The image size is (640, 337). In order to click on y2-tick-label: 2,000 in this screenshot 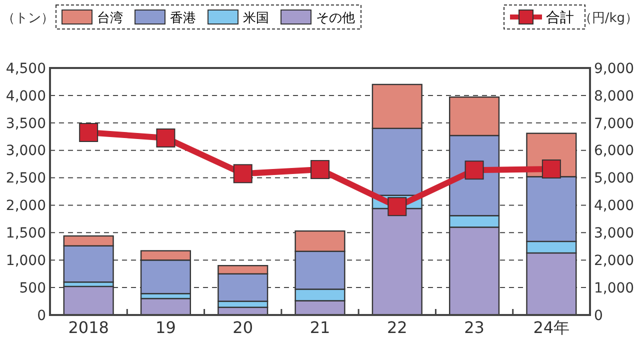, I will do `click(614, 261)`.